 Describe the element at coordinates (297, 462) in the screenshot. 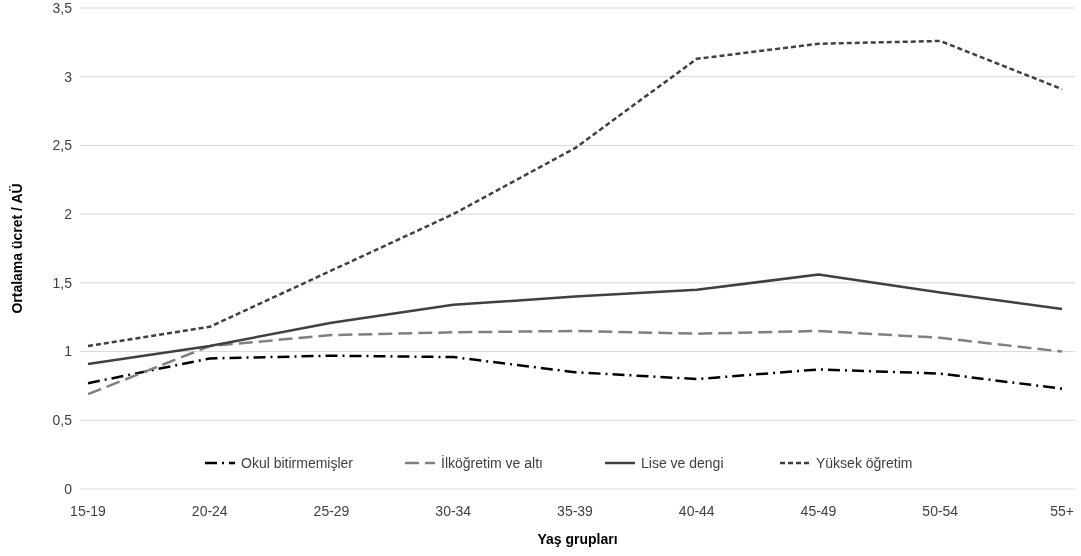

I see `legend-label: Okul bitirmemişler` at that location.